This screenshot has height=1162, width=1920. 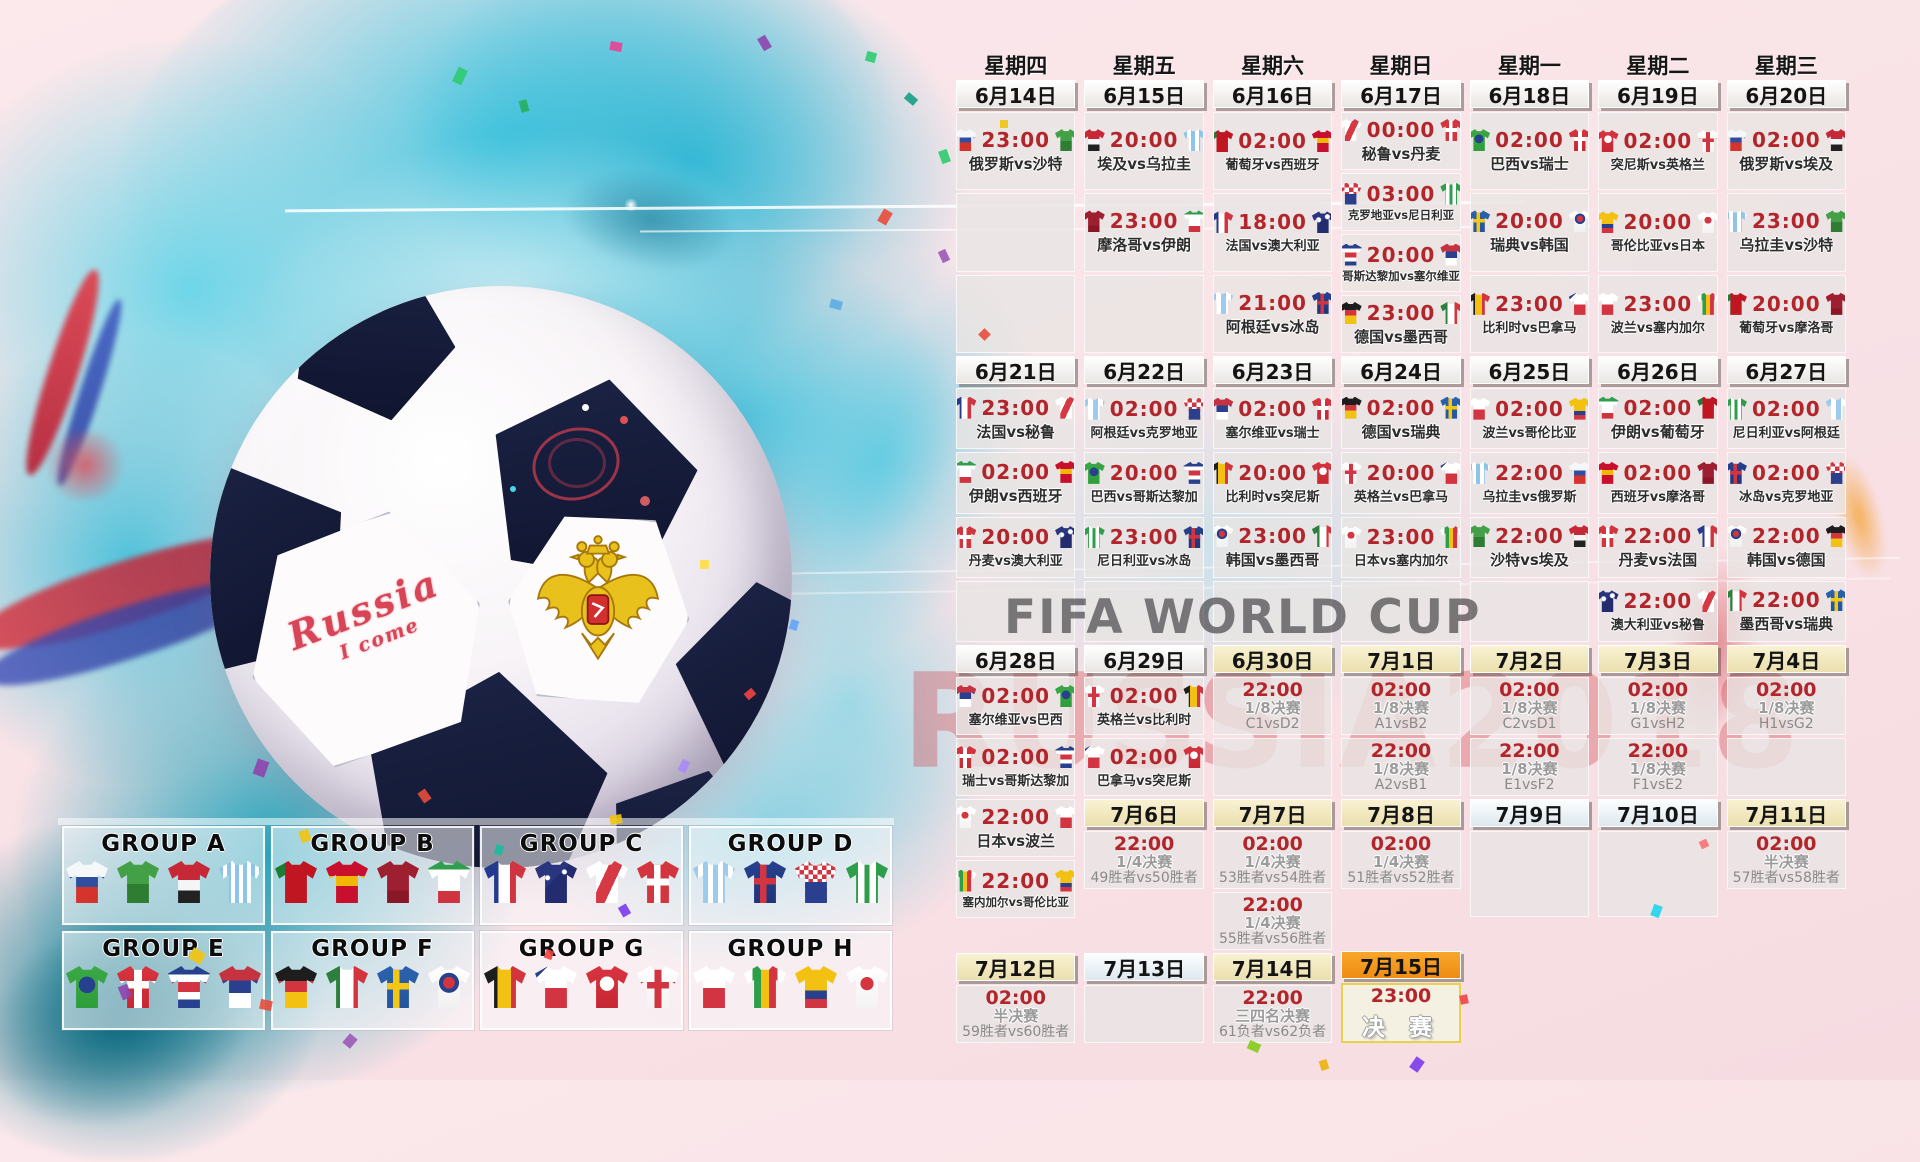 What do you see at coordinates (1144, 767) in the screenshot?
I see `match-cell: 02:00 巴拿马vs突尼斯` at bounding box center [1144, 767].